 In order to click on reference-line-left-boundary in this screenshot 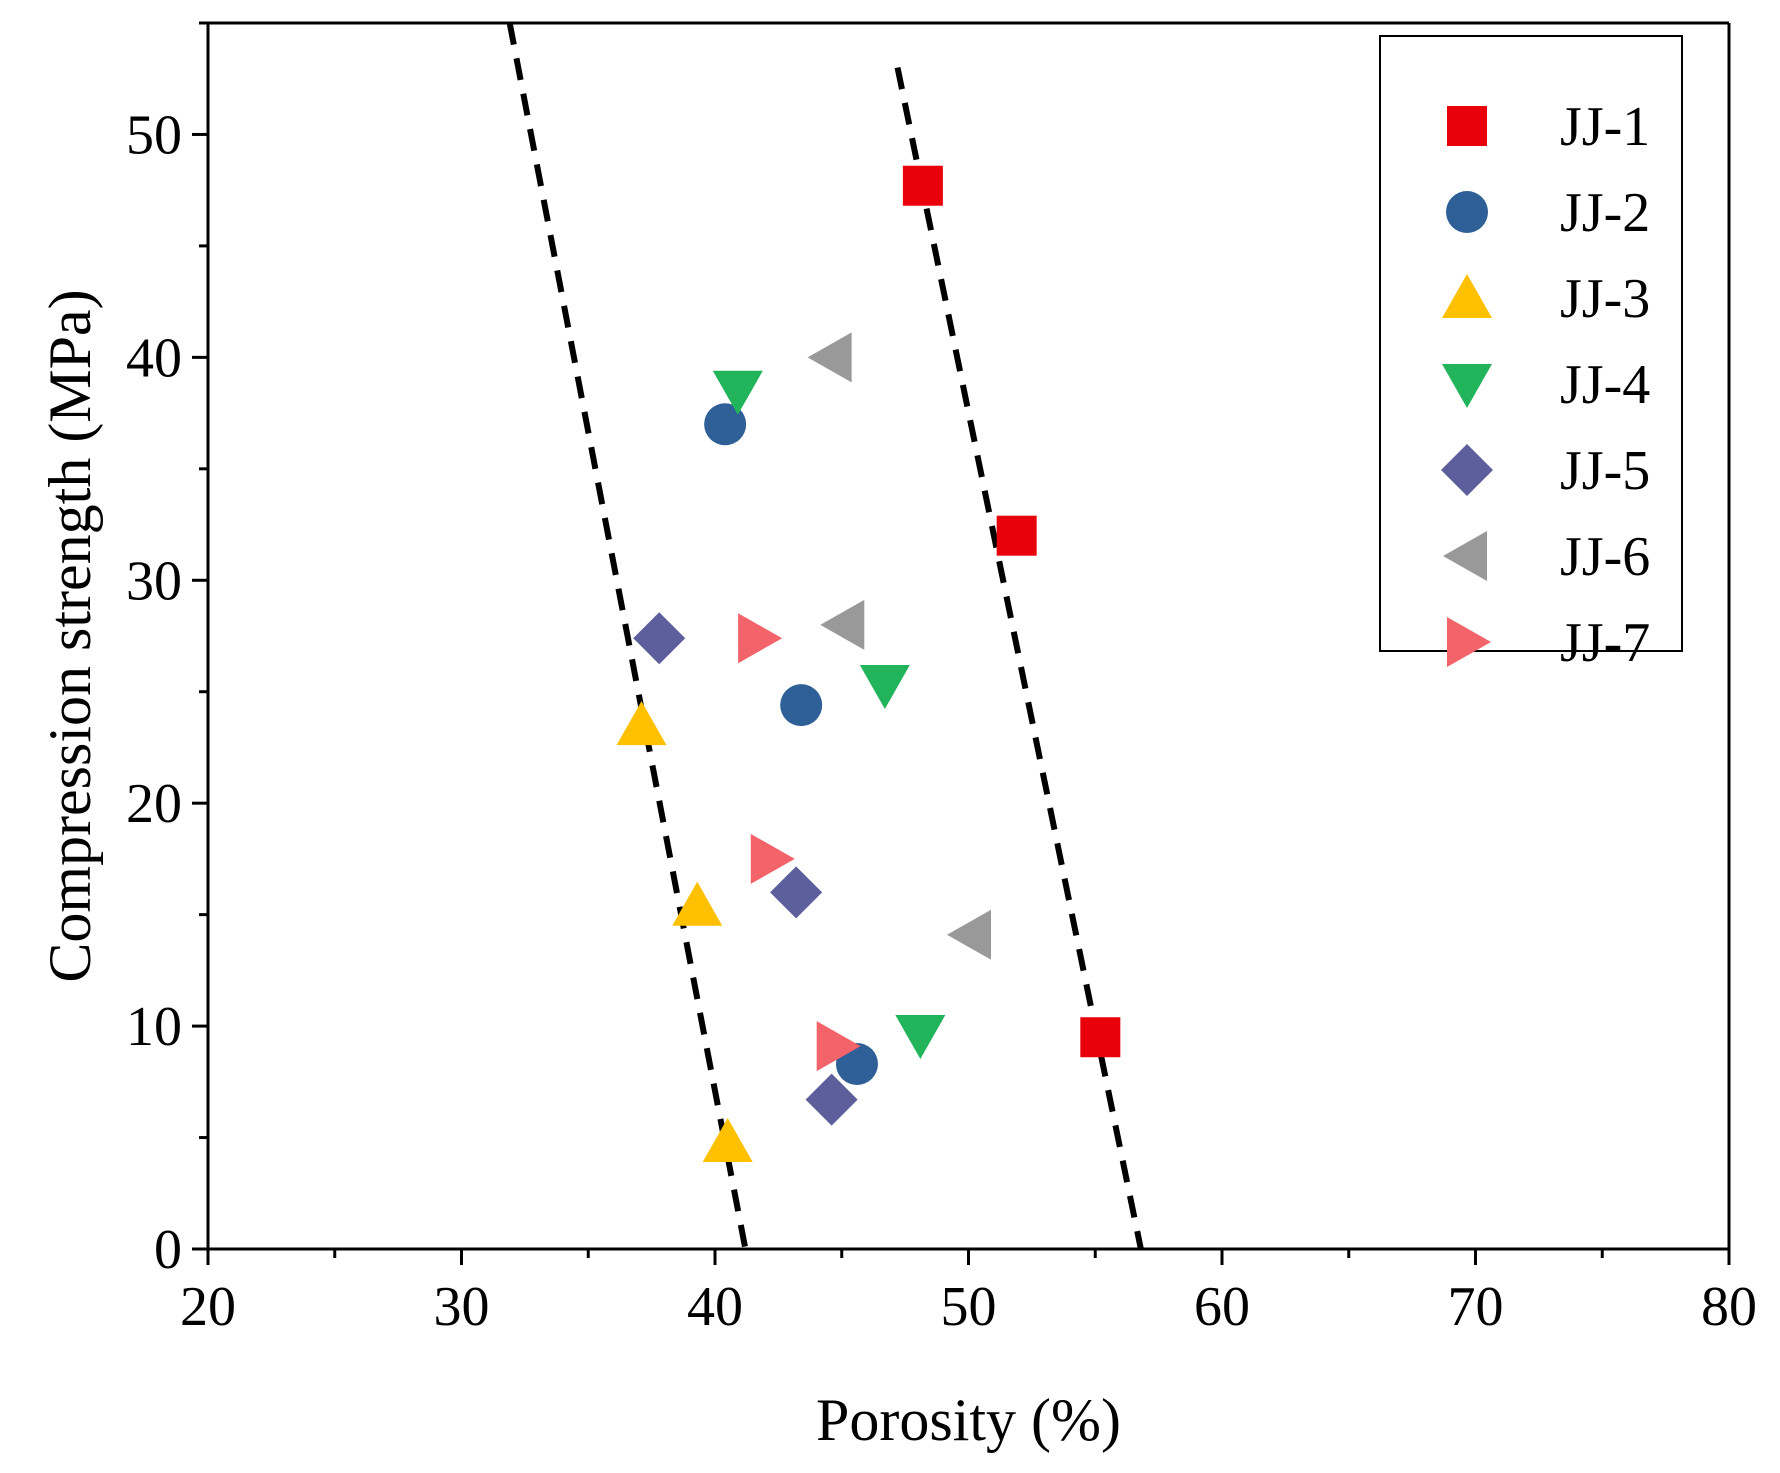, I will do `click(627, 636)`.